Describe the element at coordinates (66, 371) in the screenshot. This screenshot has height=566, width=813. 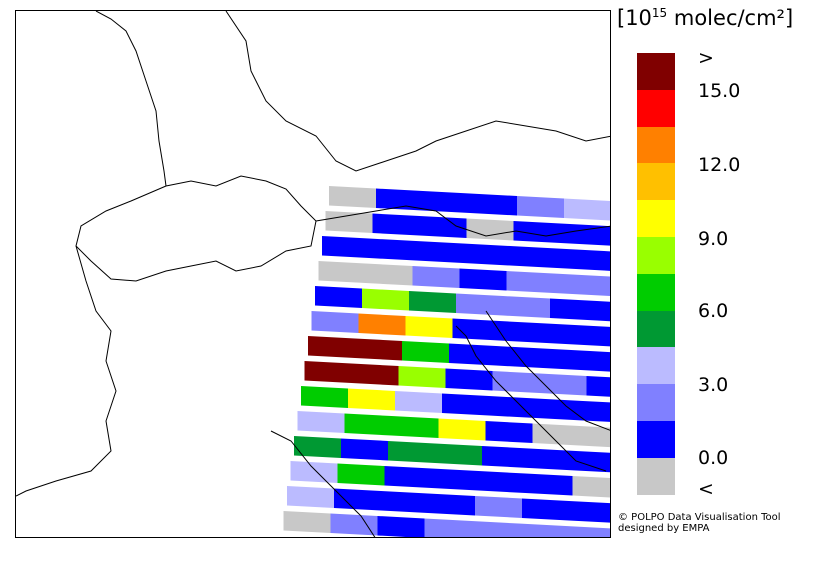
I see `france-italy-border` at that location.